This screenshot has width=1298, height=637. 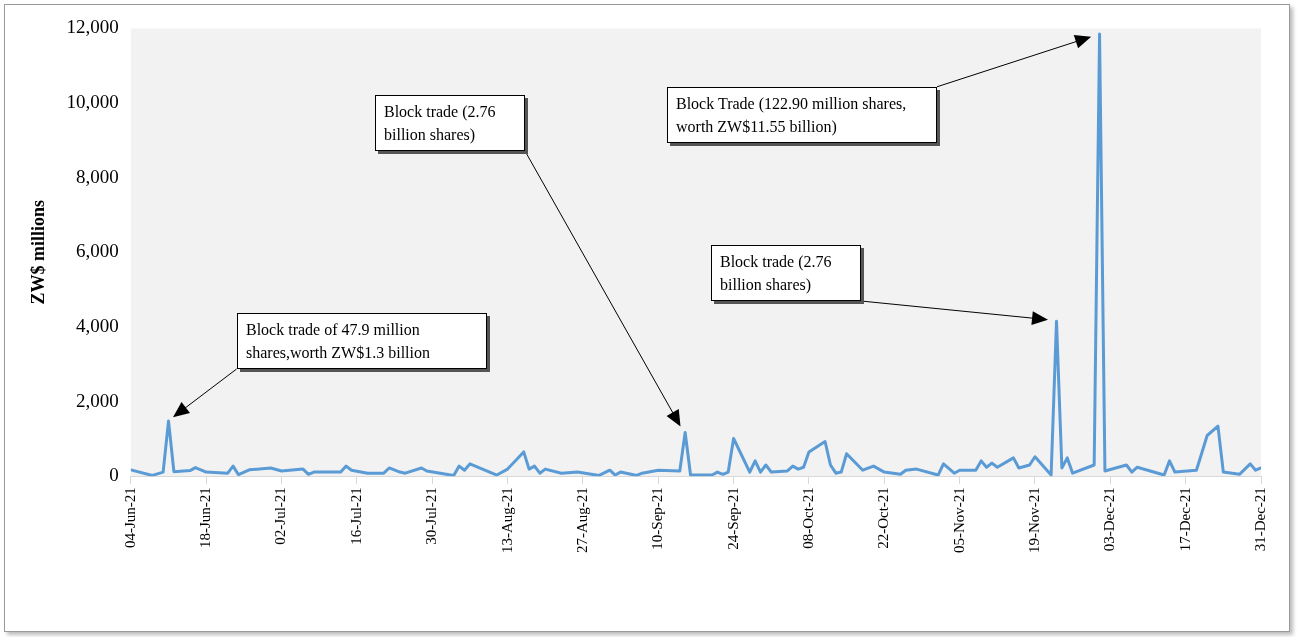 What do you see at coordinates (129, 518) in the screenshot?
I see `x-tick-label: 04-Jun-21` at bounding box center [129, 518].